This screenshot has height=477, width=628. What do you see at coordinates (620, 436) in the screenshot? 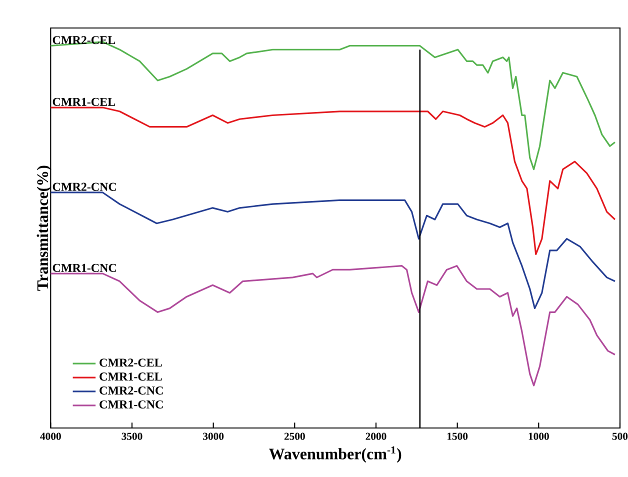
I see `x-tick-label: 500` at bounding box center [620, 436].